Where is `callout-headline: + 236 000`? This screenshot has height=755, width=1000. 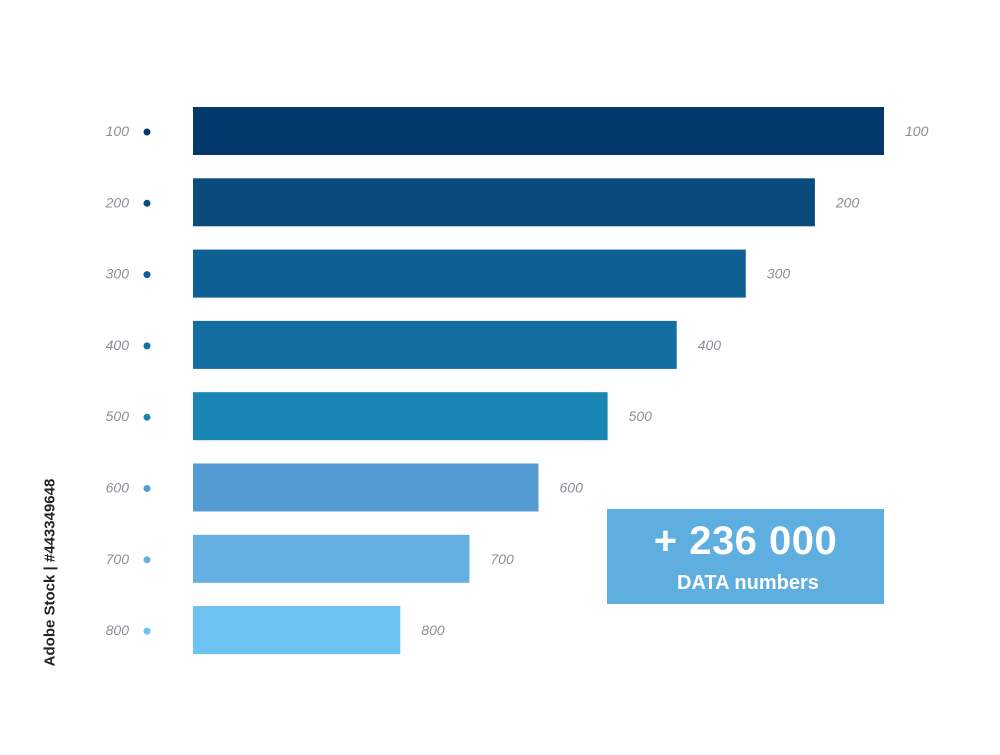 callout-headline: + 236 000 is located at coordinates (745, 541).